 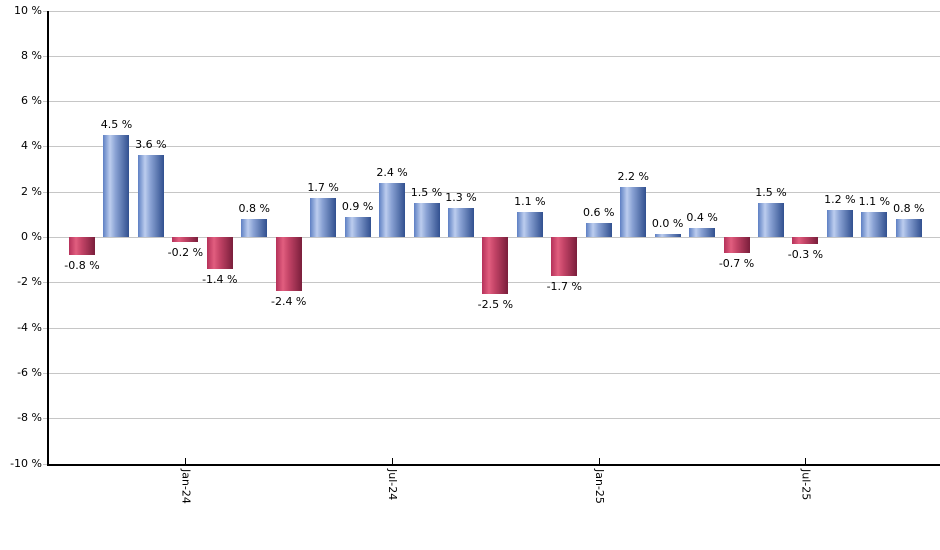 What do you see at coordinates (26, 463) in the screenshot?
I see `y-axis-tick-label: -10 %` at bounding box center [26, 463].